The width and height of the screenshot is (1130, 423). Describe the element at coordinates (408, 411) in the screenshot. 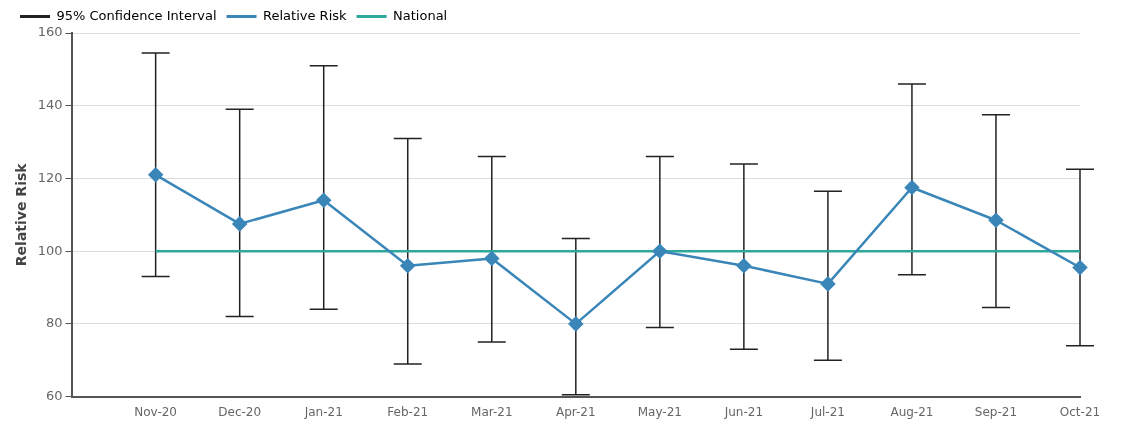

I see `x-tick-label: Feb-21` at that location.